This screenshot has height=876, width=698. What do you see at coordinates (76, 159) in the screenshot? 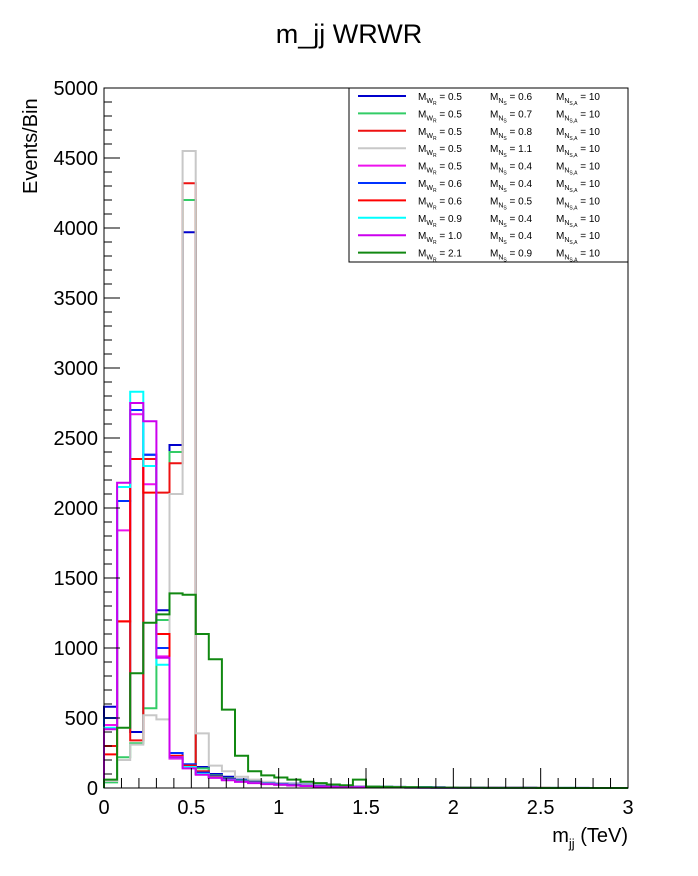
I see `y-tick-label: 4500` at bounding box center [76, 159].